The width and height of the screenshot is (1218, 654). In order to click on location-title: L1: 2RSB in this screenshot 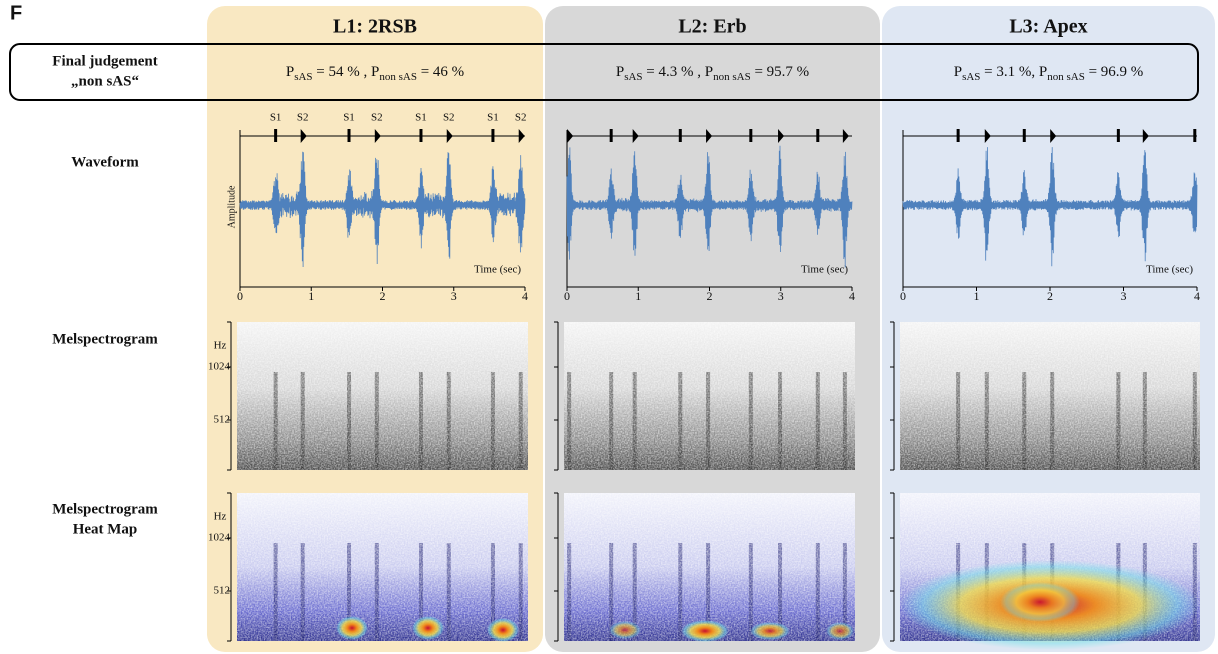, I will do `click(375, 27)`.